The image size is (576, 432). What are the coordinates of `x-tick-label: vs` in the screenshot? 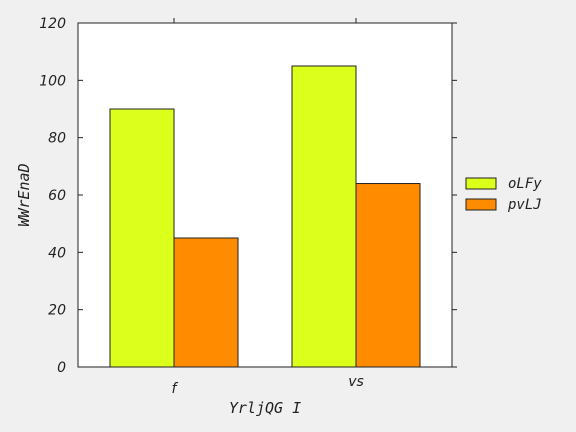 It's located at (356, 382).